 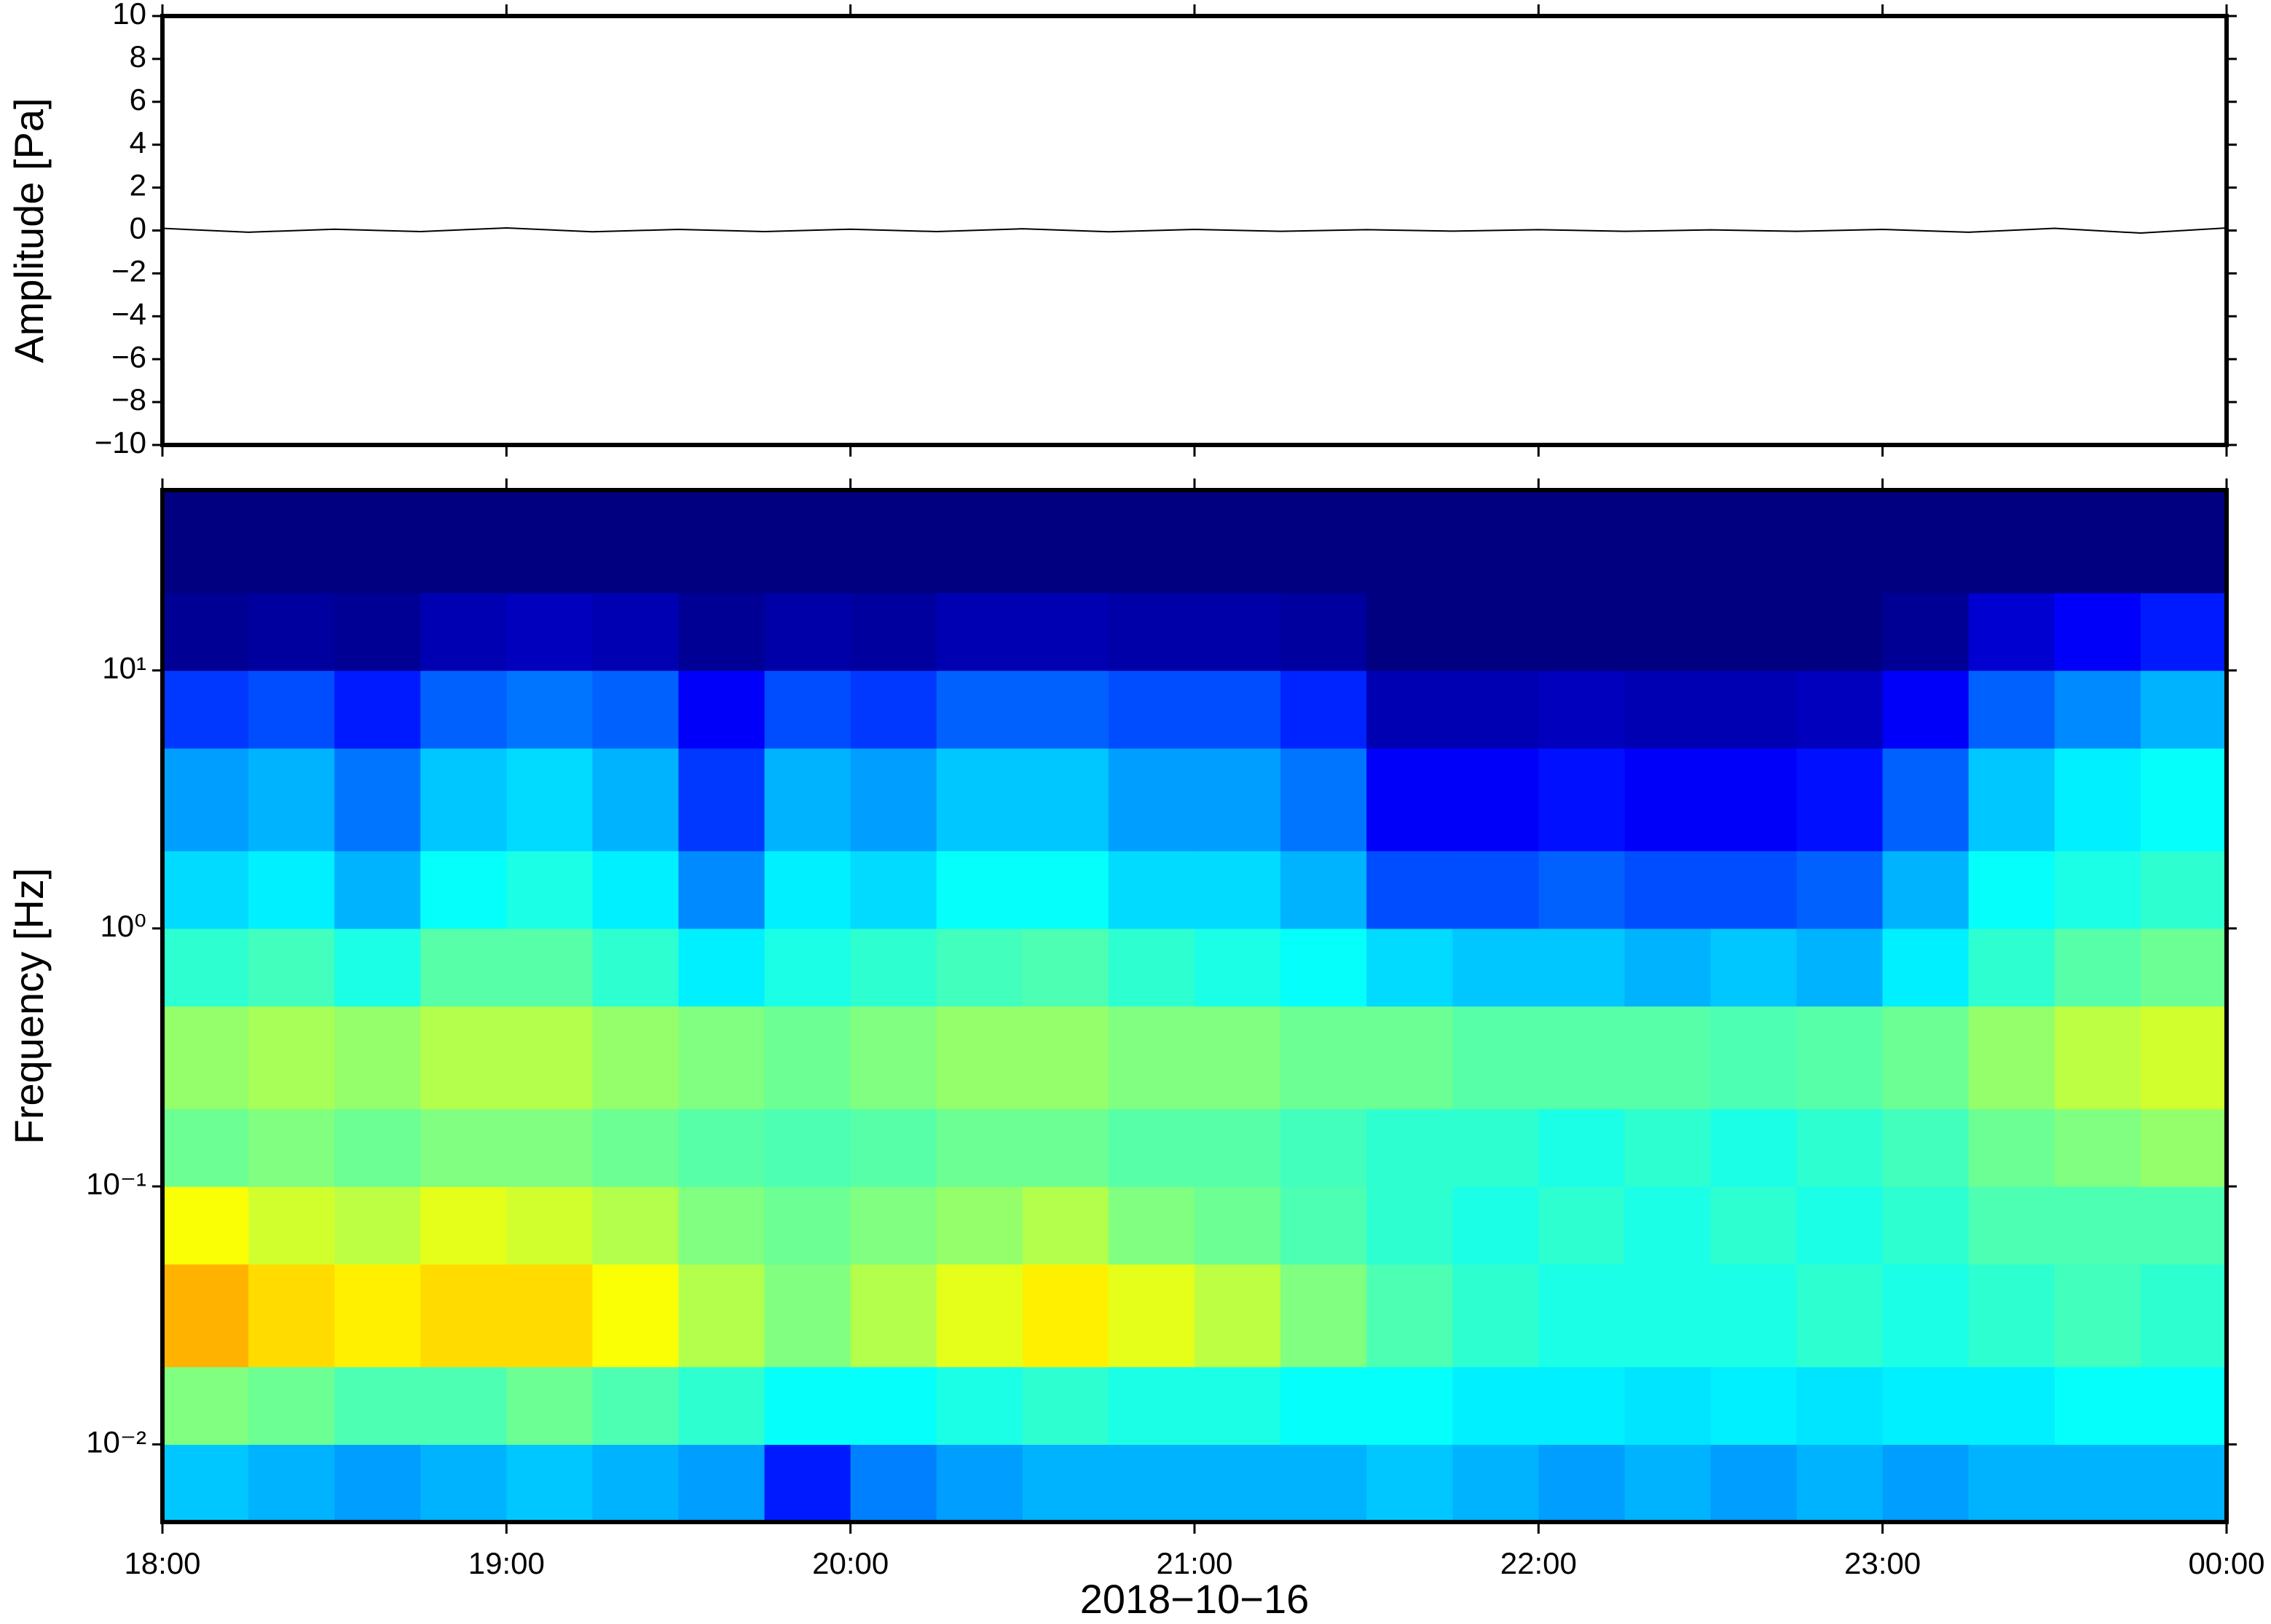 What do you see at coordinates (2226, 1563) in the screenshot?
I see `x-tick-label: 00:00` at bounding box center [2226, 1563].